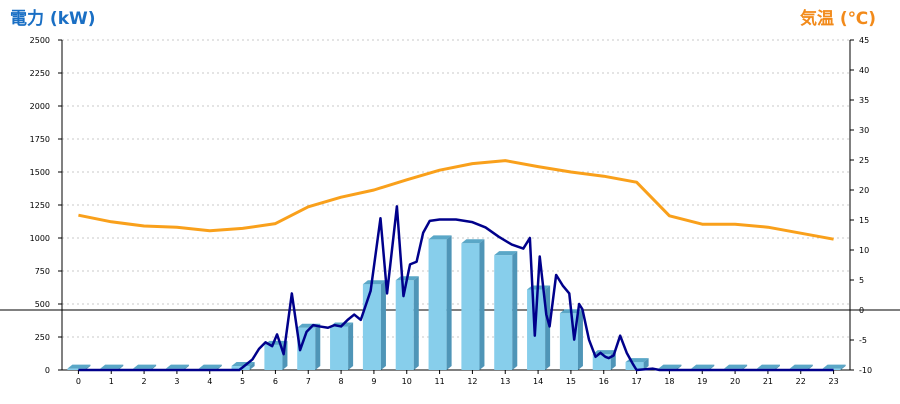  What do you see at coordinates (735, 381) in the screenshot?
I see `x-tick-label: 20` at bounding box center [735, 381].